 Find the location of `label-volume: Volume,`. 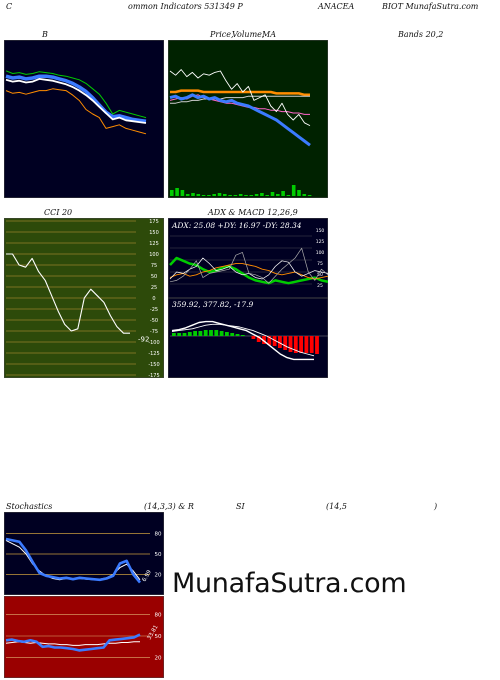

label-volume: Volume, is located at coordinates (248, 34).